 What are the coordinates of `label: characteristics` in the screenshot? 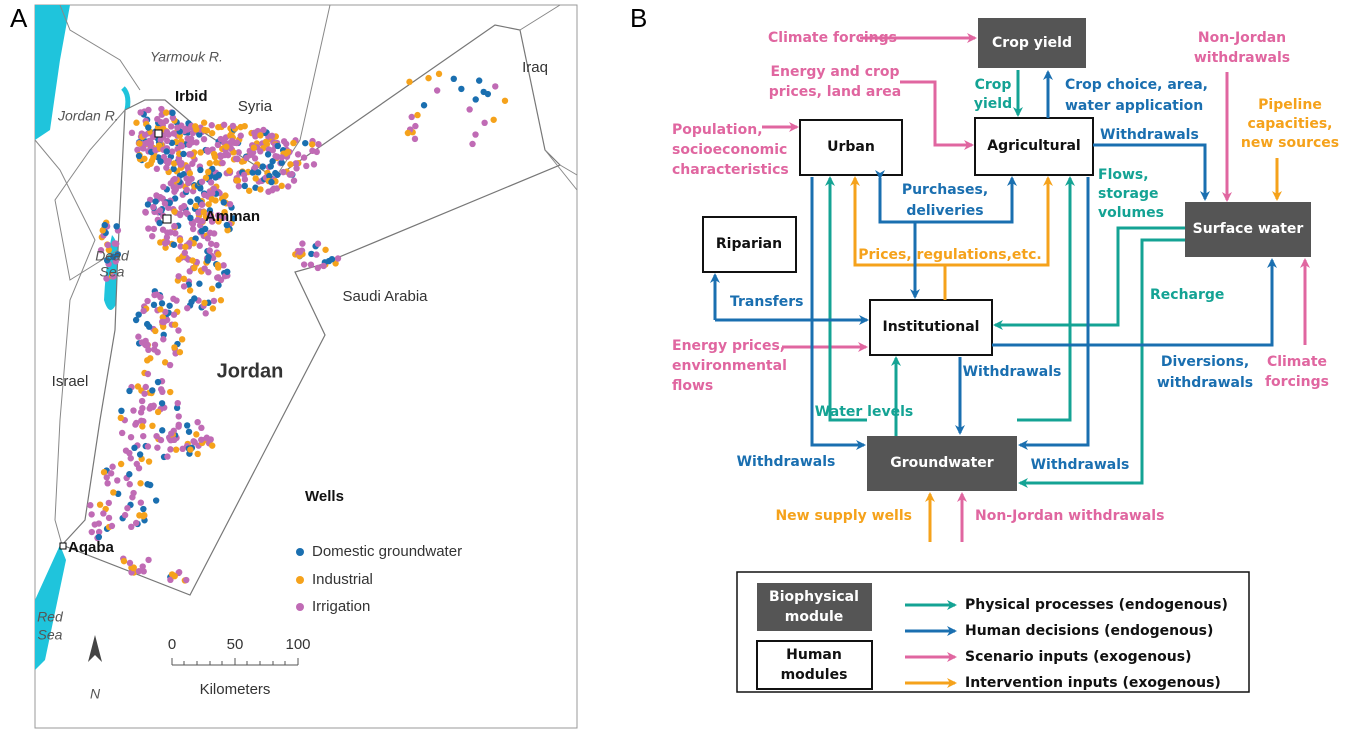 It's located at (730, 170).